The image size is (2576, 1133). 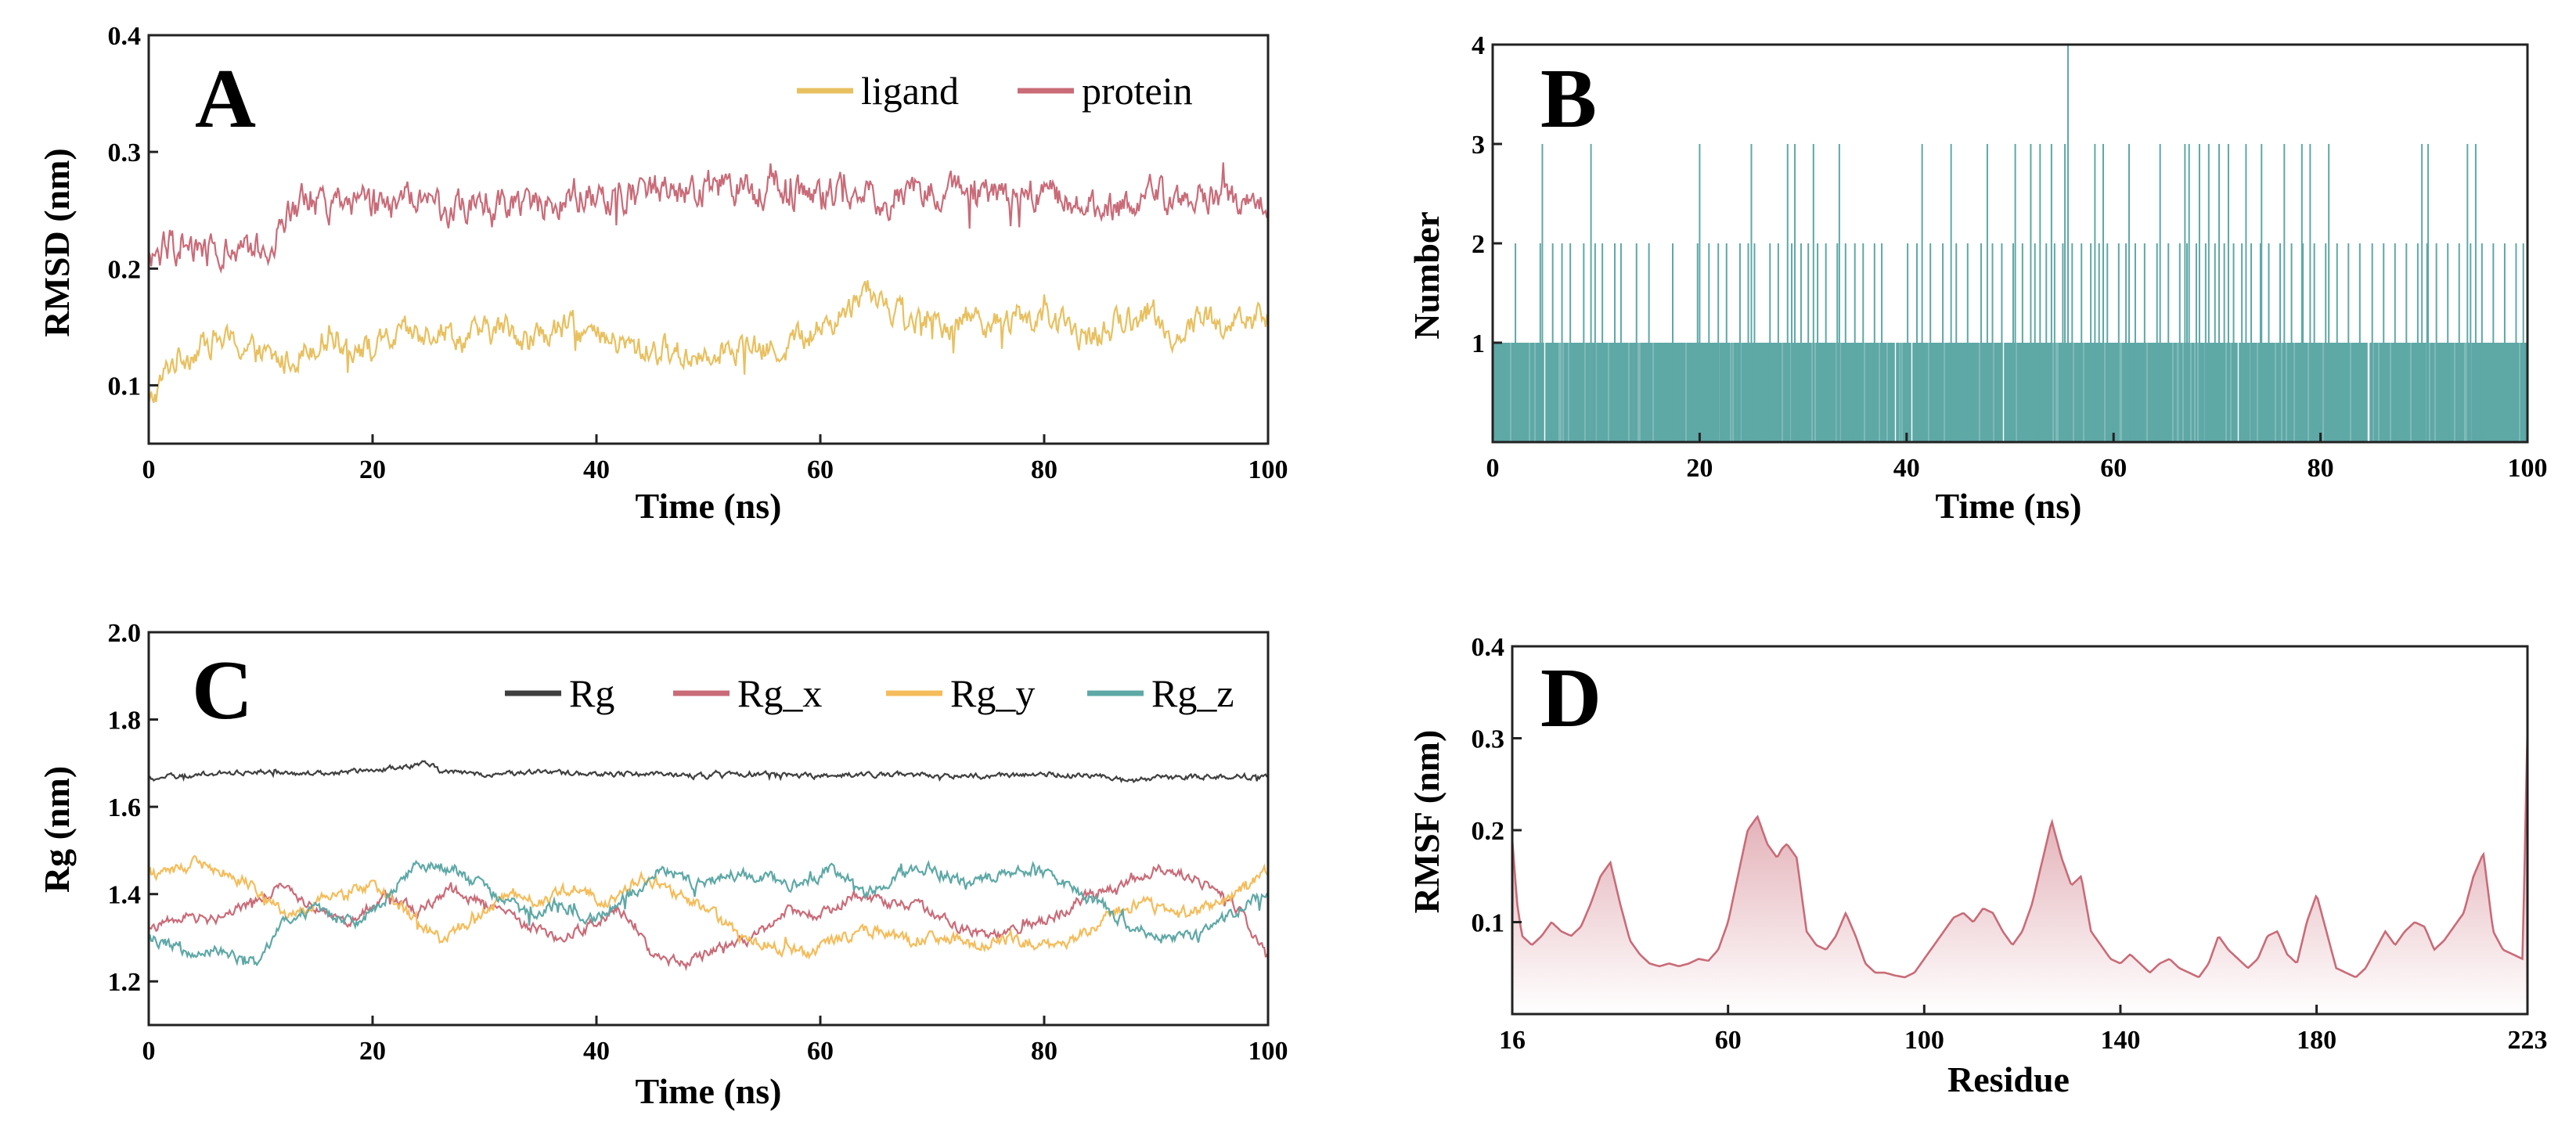 I want to click on legend-label-rg-z: Rg_z, so click(x=1192, y=693).